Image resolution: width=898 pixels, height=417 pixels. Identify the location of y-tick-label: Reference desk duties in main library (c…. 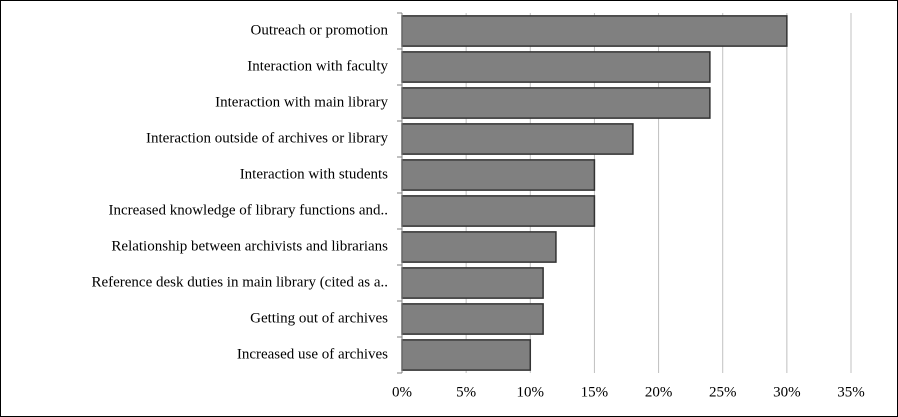
(239, 282).